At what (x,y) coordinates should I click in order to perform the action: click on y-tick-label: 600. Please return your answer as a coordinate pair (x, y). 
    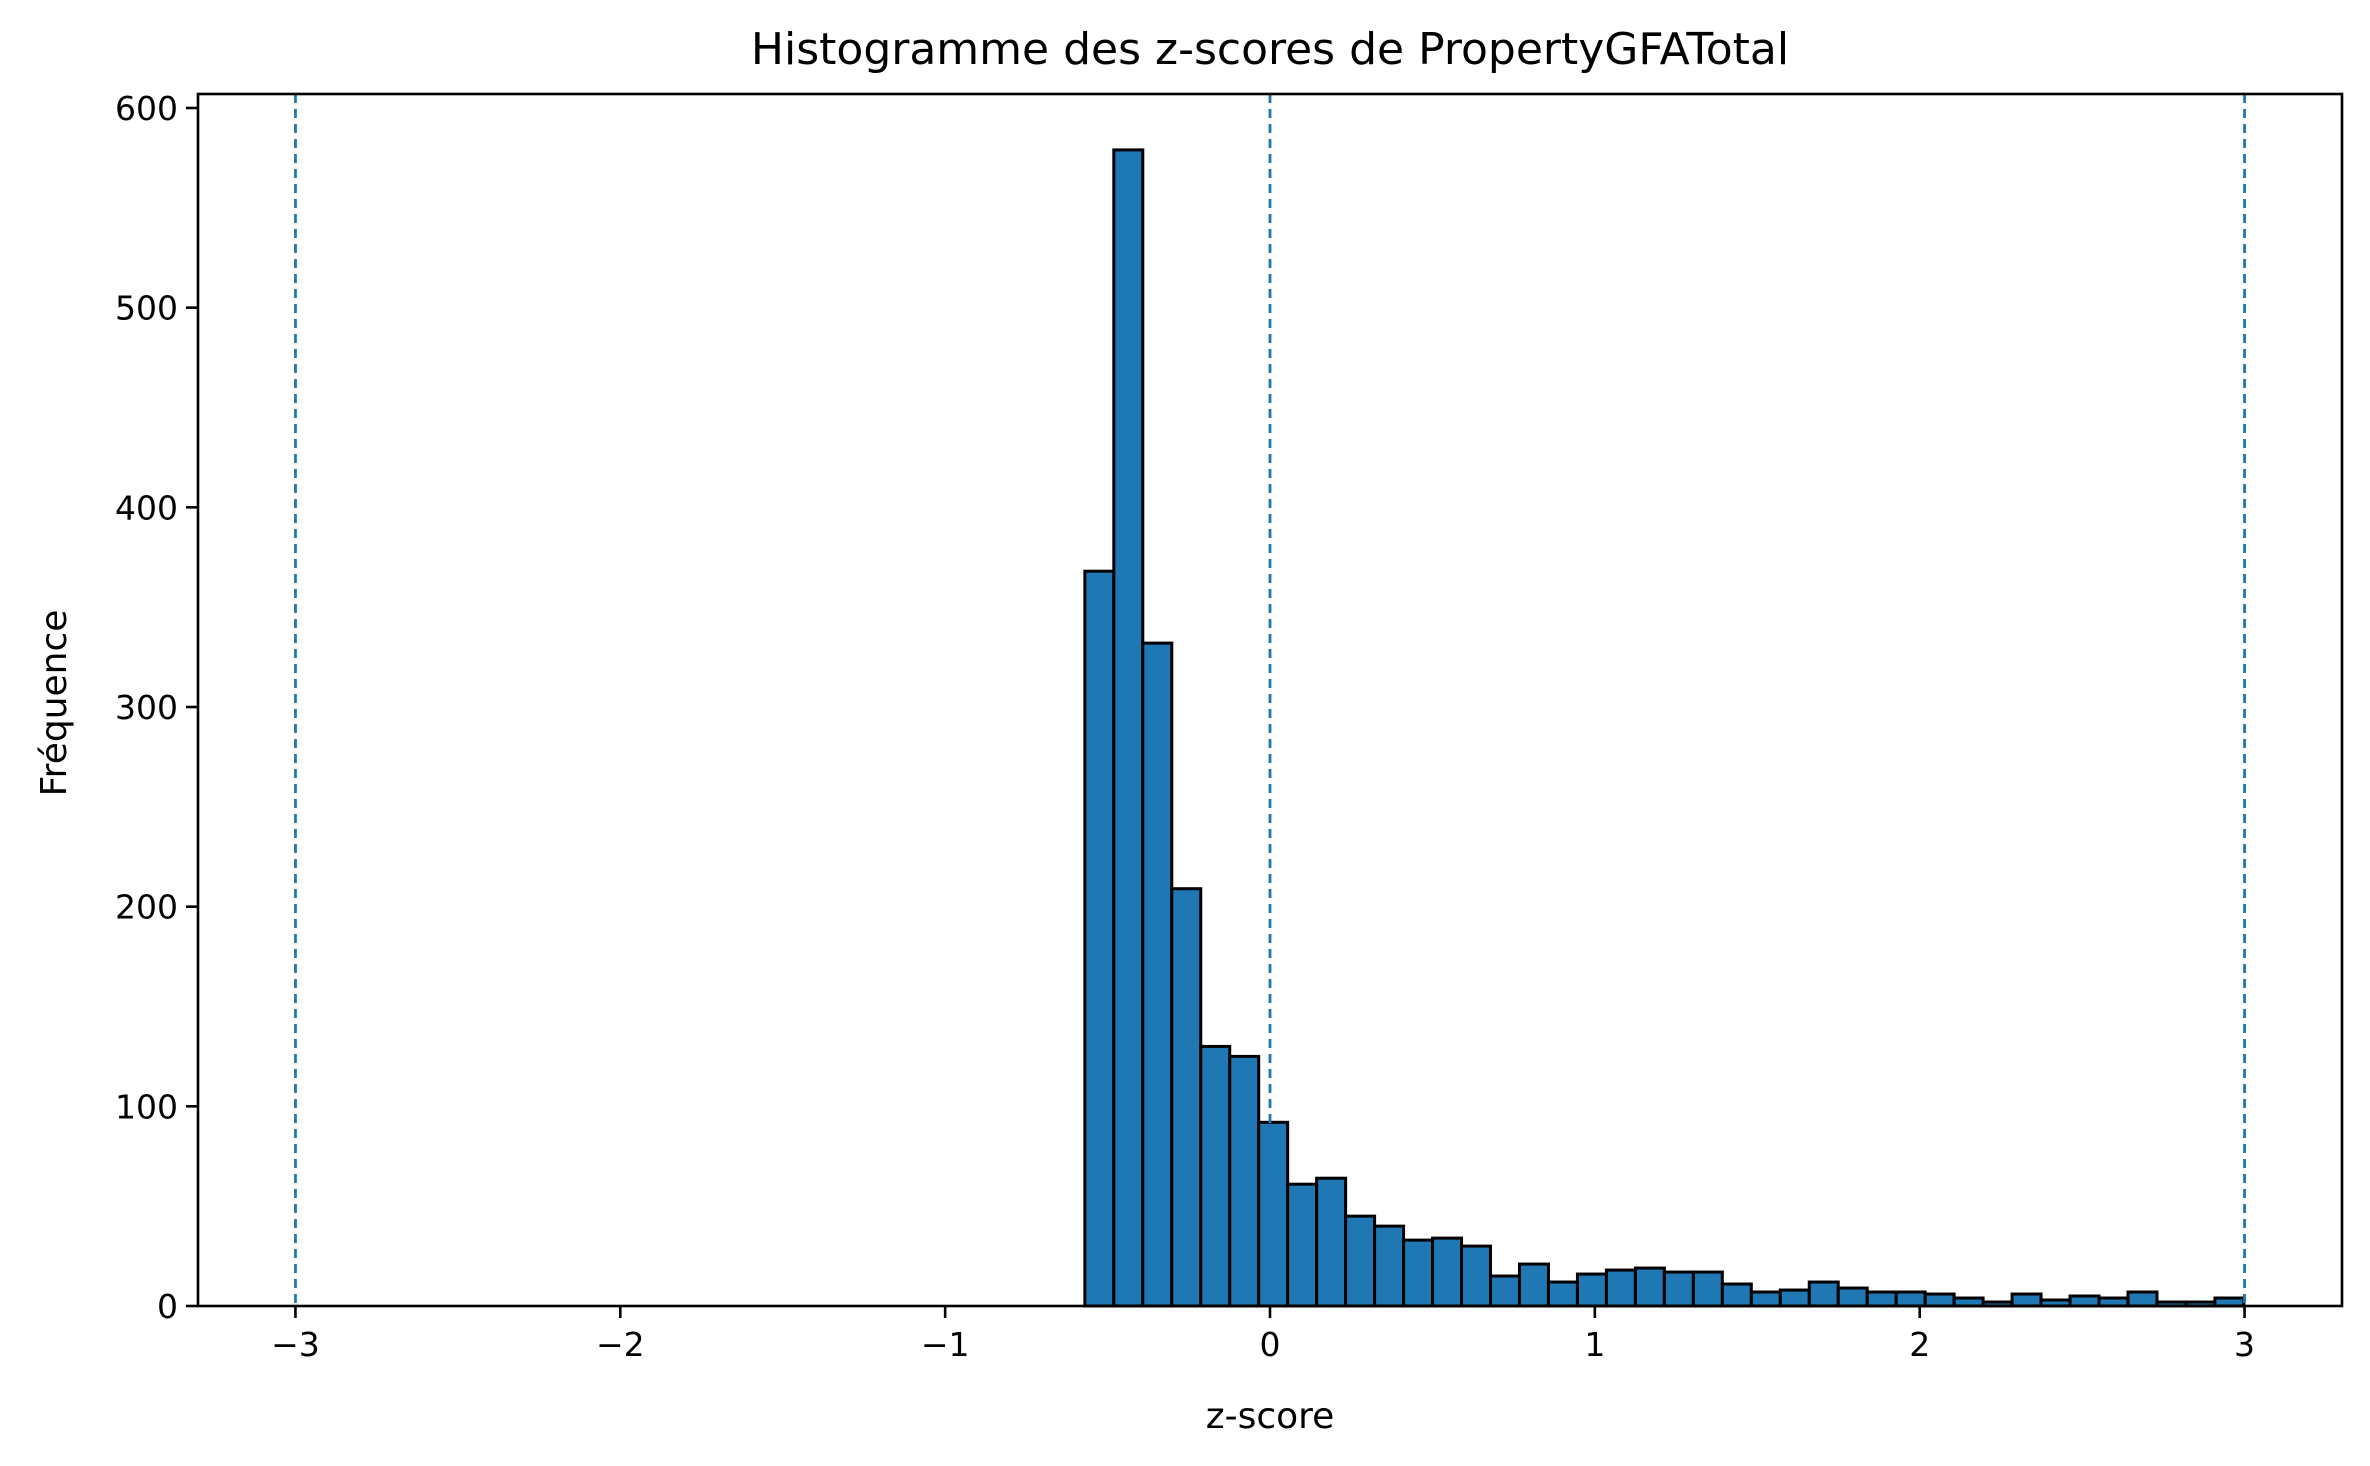
    Looking at the image, I should click on (146, 108).